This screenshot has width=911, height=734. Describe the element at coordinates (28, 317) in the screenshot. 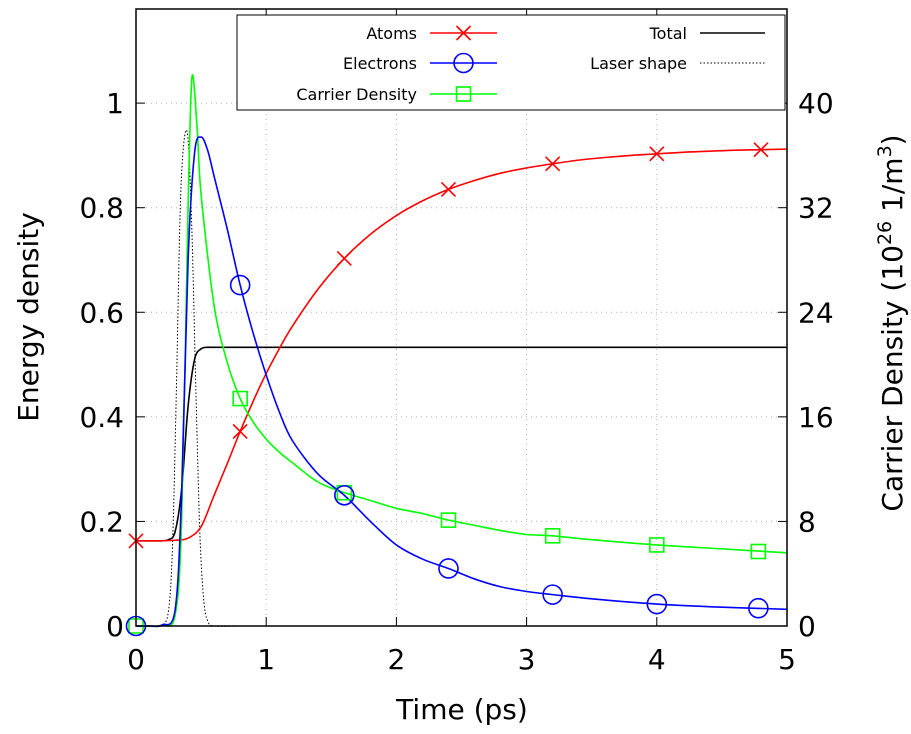

I see `y-axis-label: Energy density` at that location.